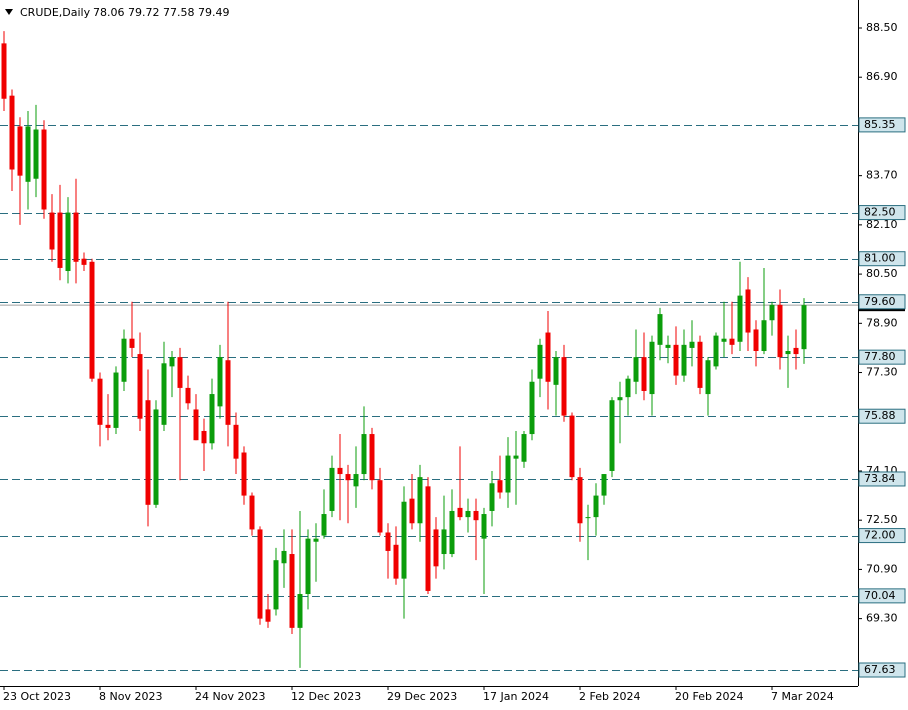  I want to click on level-label: 70.04, so click(880, 595).